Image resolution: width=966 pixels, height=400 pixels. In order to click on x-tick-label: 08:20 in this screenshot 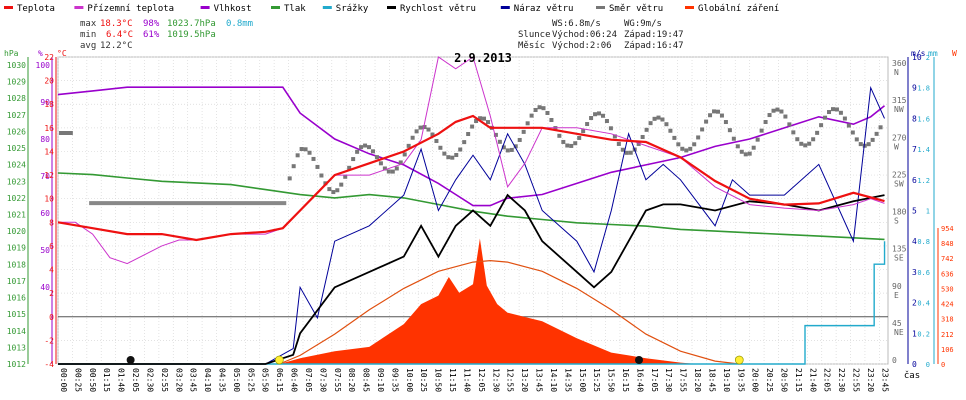, I will do `click(351, 380)`.